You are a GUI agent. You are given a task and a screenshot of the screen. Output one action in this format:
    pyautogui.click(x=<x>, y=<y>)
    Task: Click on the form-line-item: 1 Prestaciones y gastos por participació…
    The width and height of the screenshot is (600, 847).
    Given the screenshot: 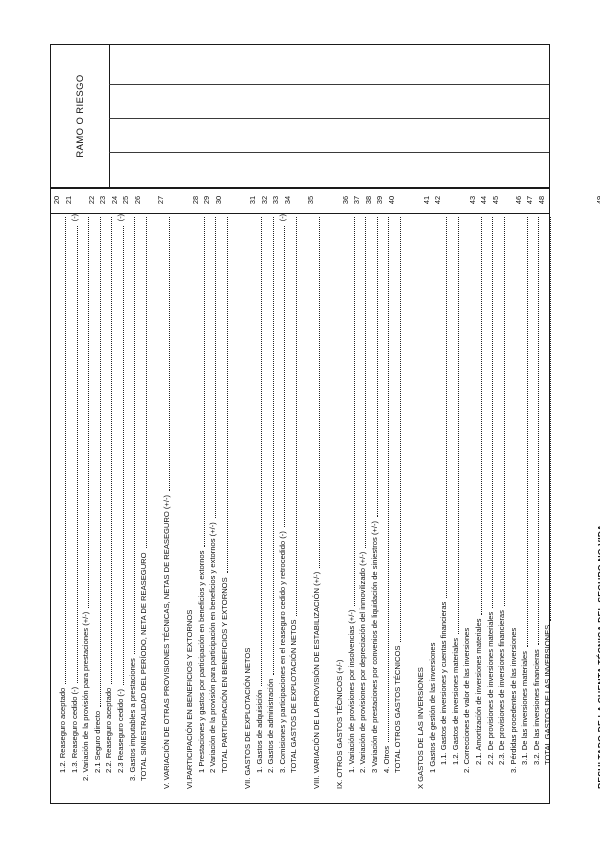 What is the action you would take?
    pyautogui.click(x=202, y=501)
    